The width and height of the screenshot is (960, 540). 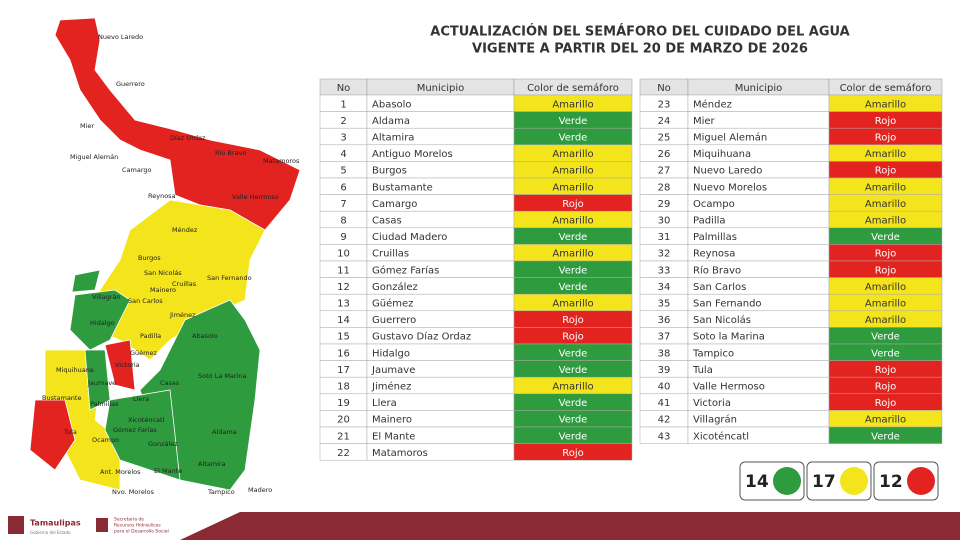 What do you see at coordinates (787, 481) in the screenshot?
I see `summary-dot` at bounding box center [787, 481].